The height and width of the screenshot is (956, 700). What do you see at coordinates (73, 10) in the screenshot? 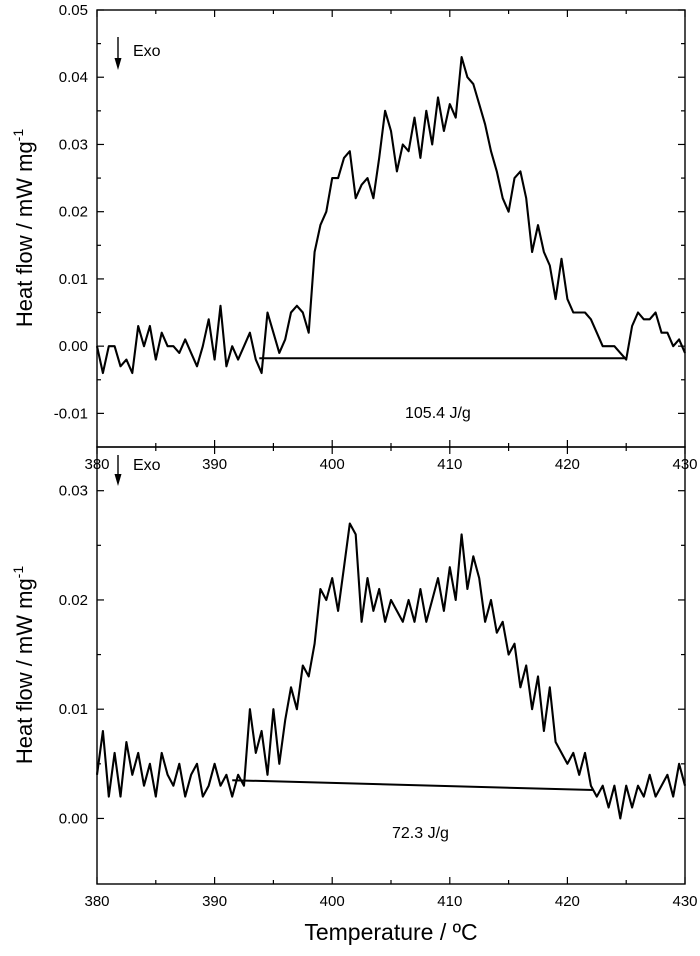
I see `top-y-tick-label: 0.05` at bounding box center [73, 10].